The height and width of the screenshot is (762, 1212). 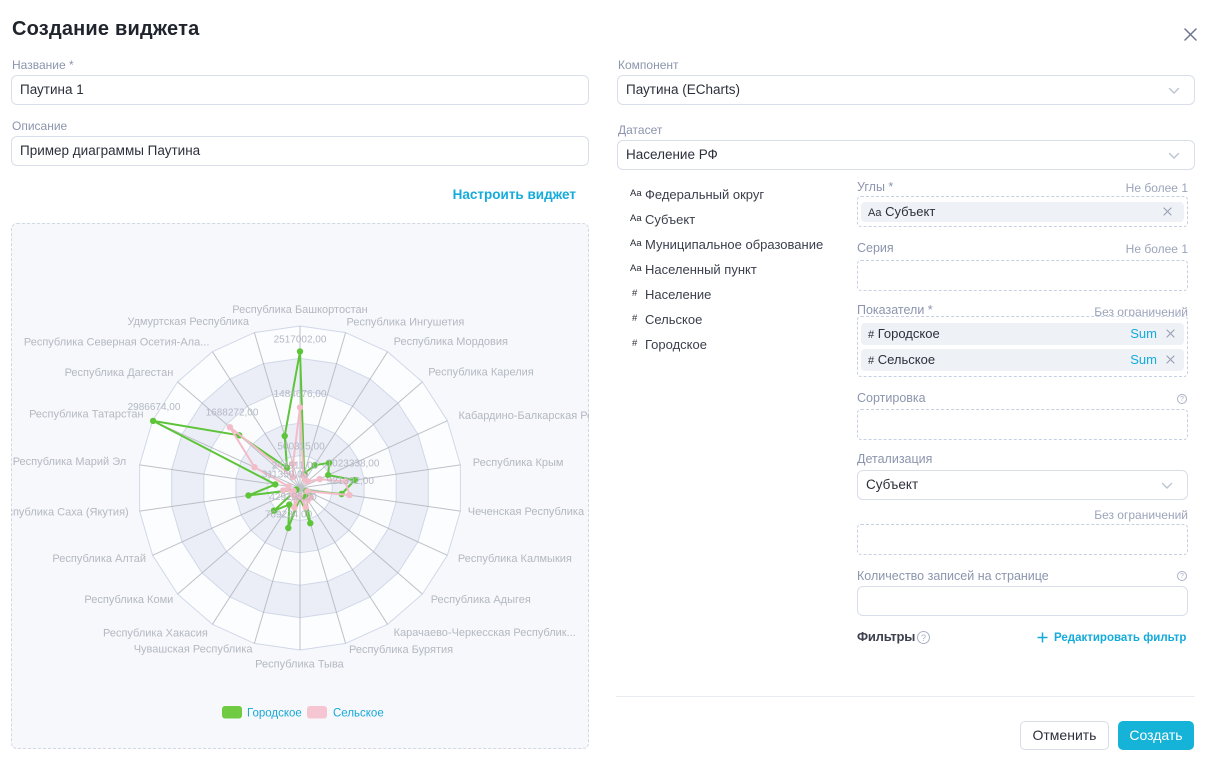 I want to click on svg-text: Республика Калмыкия, so click(x=515, y=559).